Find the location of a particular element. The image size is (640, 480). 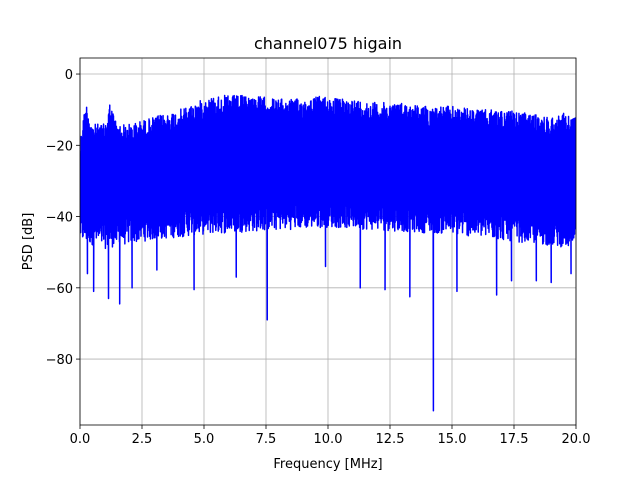

x-axis: 0.0 2.5 5.0 7.5 10.0 12.5 15.0 17.5 20.0 is located at coordinates (330, 436).